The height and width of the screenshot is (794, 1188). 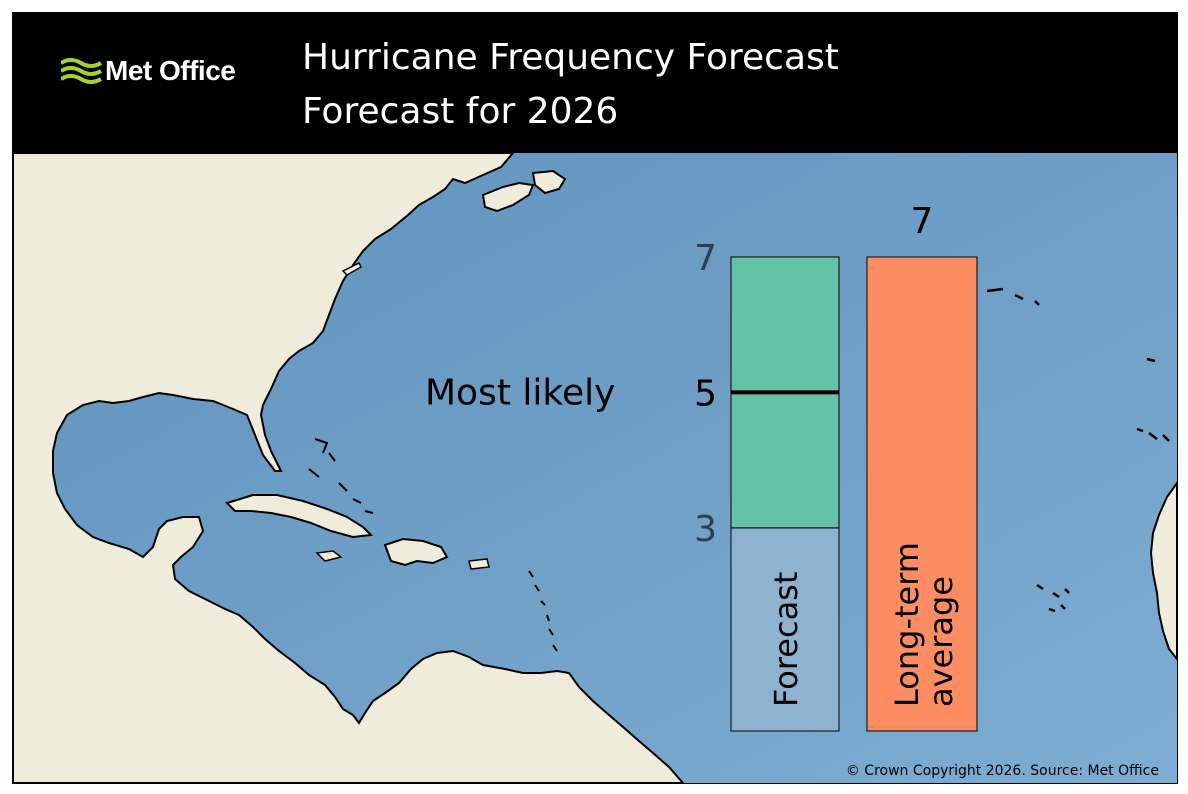 I want to click on forecast-tick-label: 5, so click(x=705, y=393).